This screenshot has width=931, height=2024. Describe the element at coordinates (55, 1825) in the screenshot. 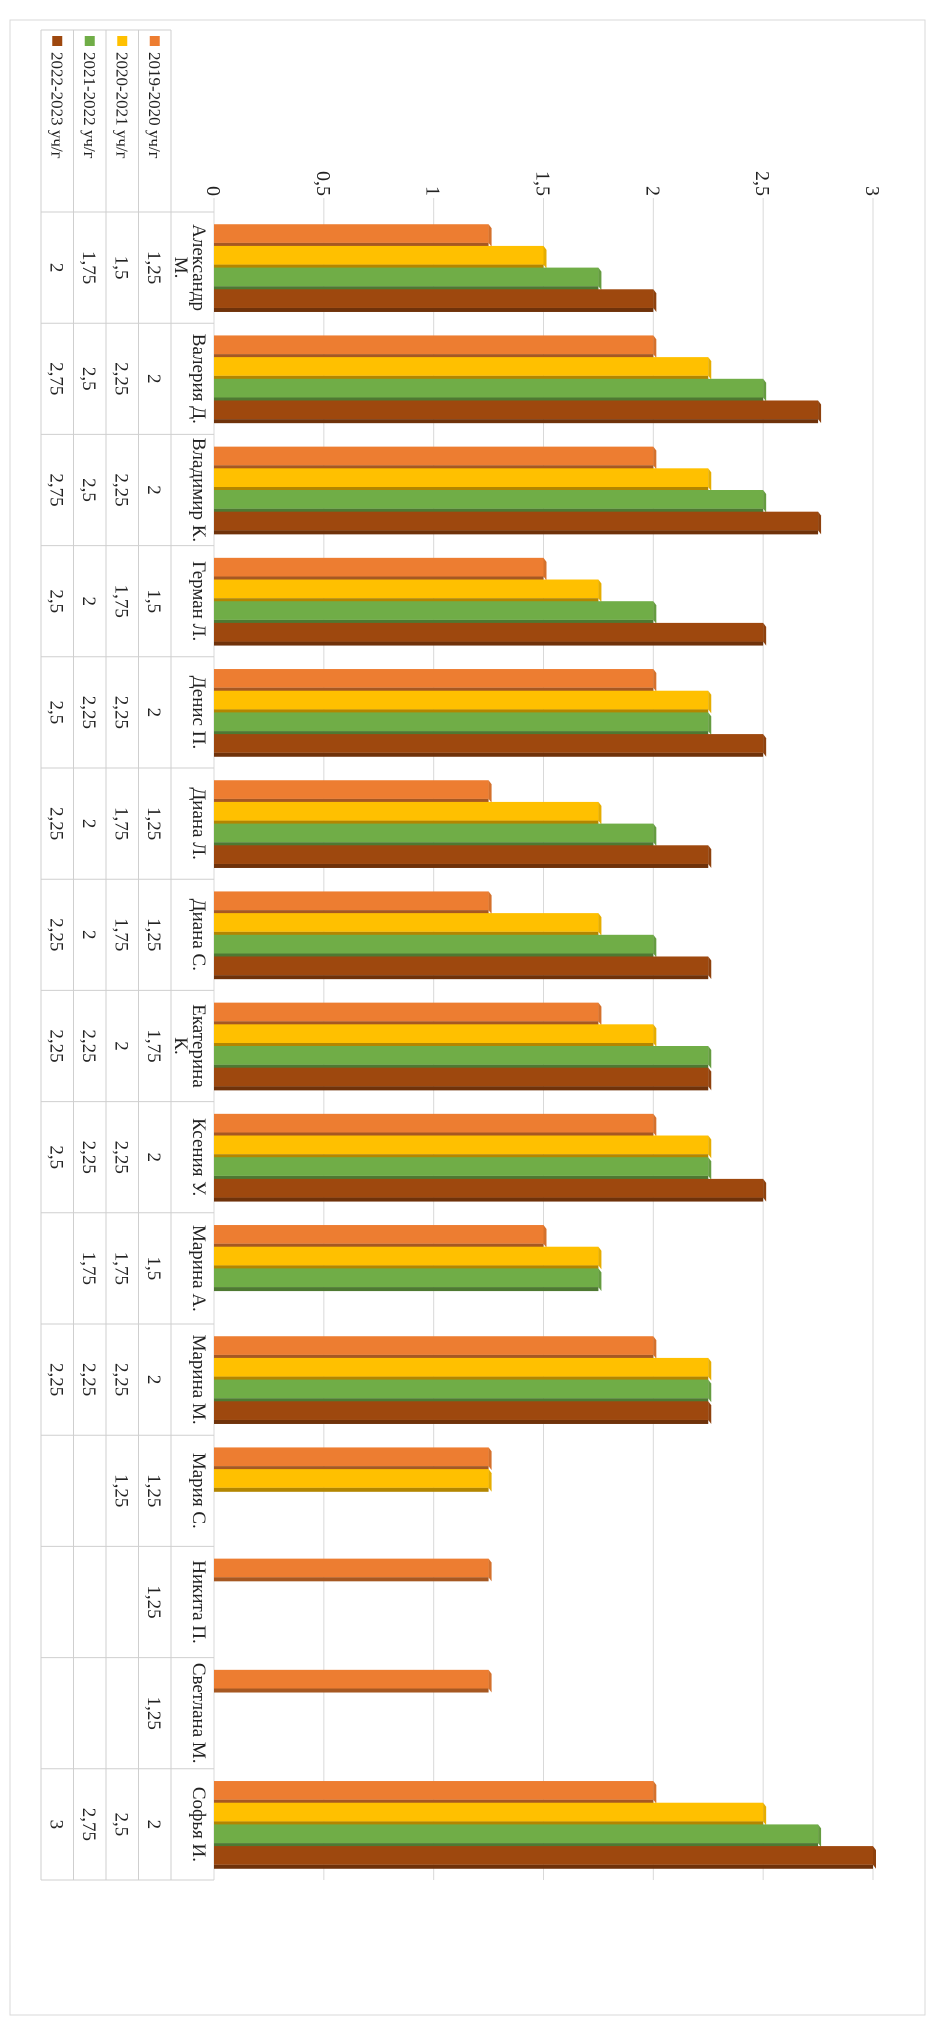

I see `data-label: 3` at that location.